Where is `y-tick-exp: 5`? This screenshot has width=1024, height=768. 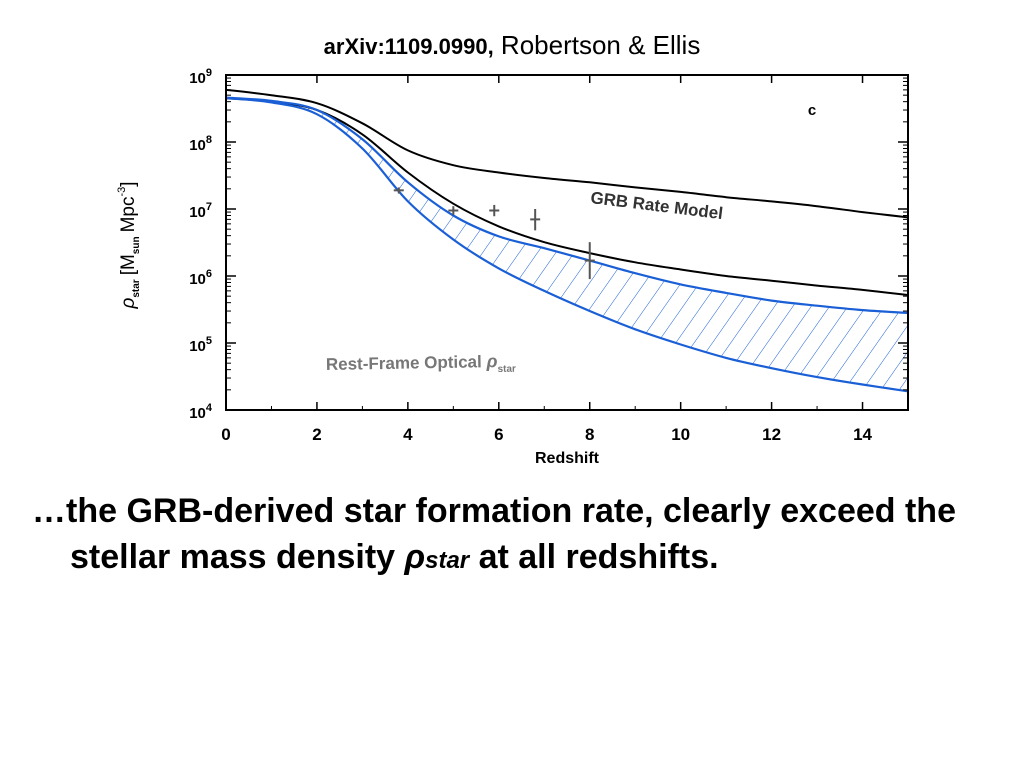
y-tick-exp: 5 is located at coordinates (209, 341).